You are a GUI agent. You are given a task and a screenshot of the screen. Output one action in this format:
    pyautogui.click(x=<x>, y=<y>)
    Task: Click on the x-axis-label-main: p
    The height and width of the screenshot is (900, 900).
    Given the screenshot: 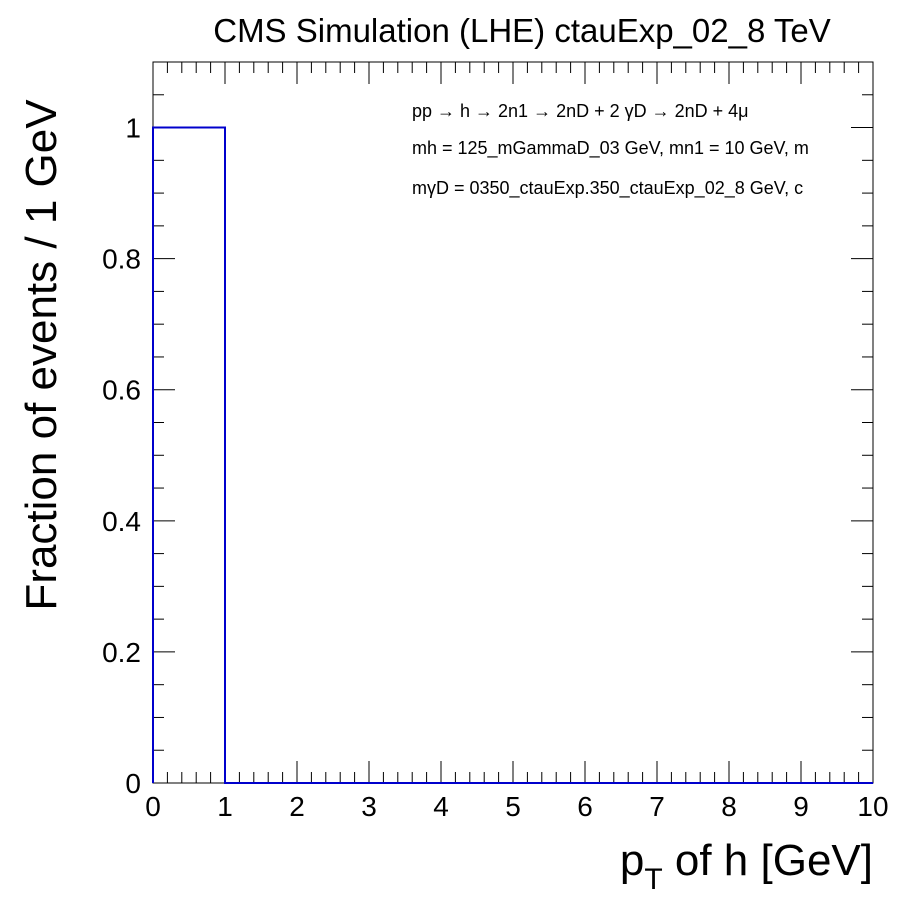 What is the action you would take?
    pyautogui.click(x=632, y=860)
    